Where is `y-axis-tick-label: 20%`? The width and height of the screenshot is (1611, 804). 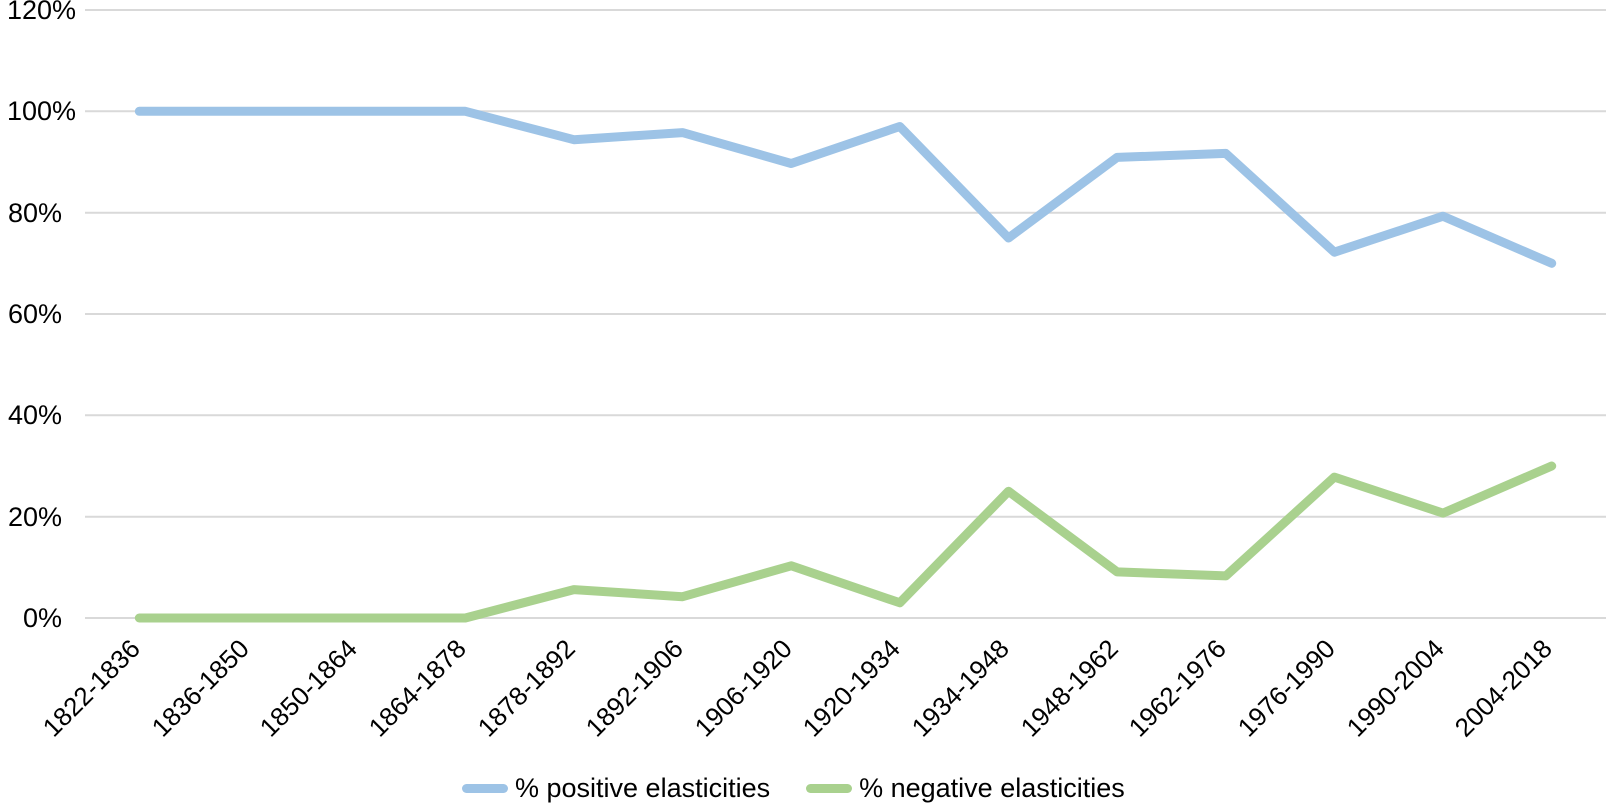
y-axis-tick-label: 20% is located at coordinates (34, 516).